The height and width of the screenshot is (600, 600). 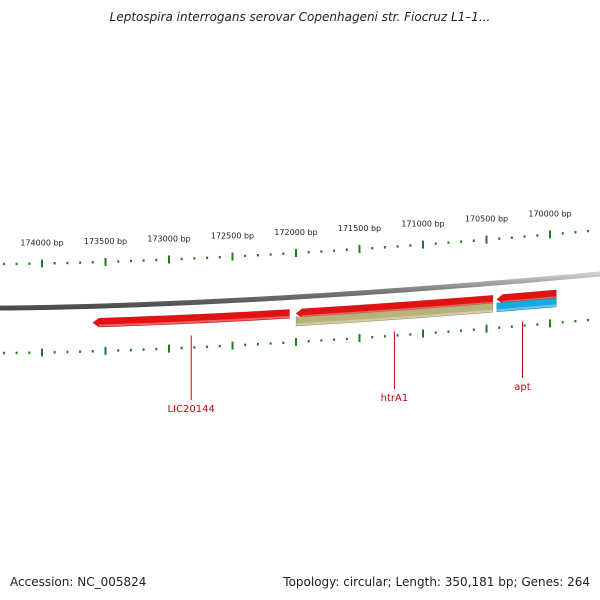 What do you see at coordinates (78, 582) in the screenshot?
I see `accession-label: Accession: NC_005824` at bounding box center [78, 582].